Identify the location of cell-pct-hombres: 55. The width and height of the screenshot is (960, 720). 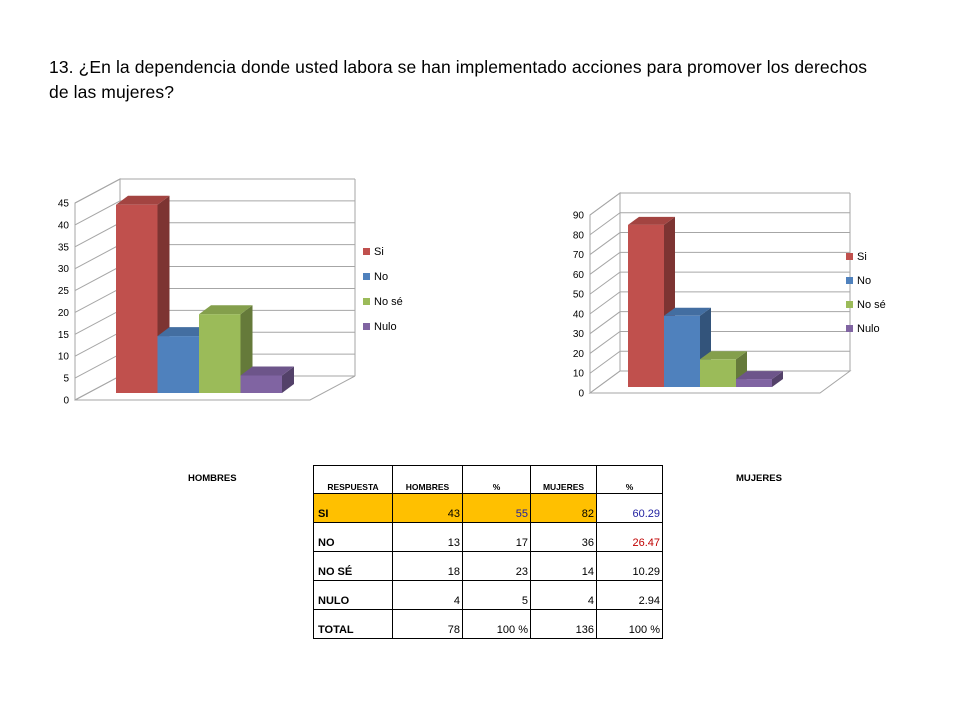
(496, 508).